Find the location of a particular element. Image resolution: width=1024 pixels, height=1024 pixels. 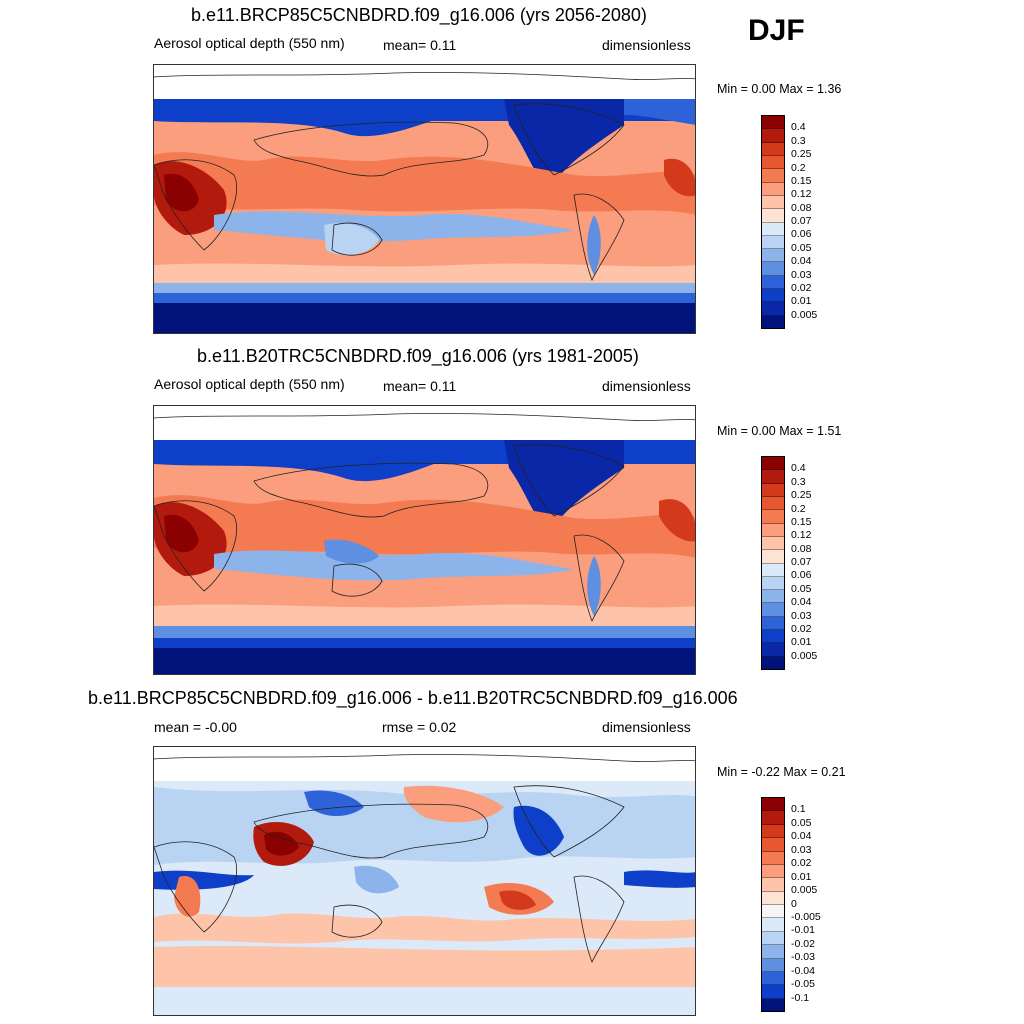

panel3-rmse: rmse = 0.02 is located at coordinates (419, 727).